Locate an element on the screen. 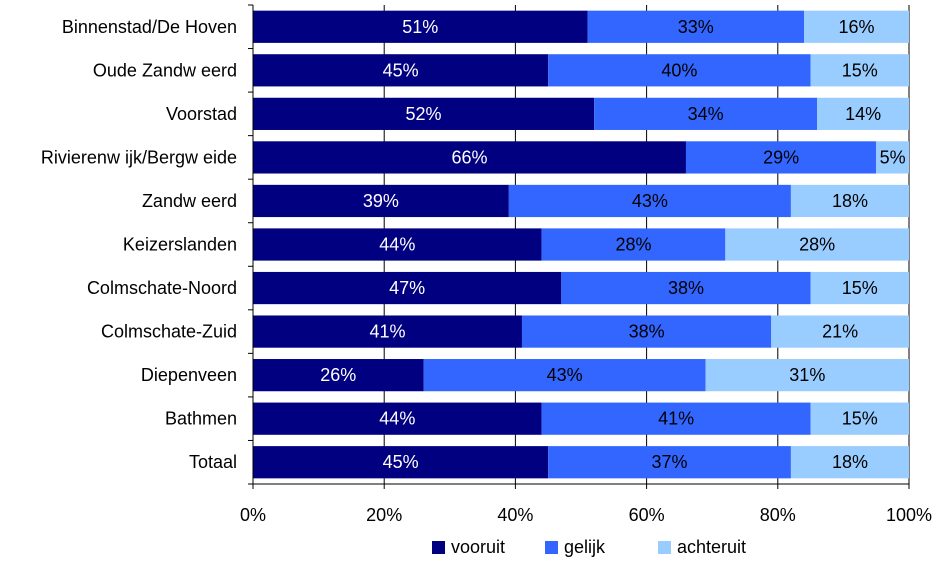 The height and width of the screenshot is (567, 938). x-tick-label-100%: 100% is located at coordinates (909, 515).